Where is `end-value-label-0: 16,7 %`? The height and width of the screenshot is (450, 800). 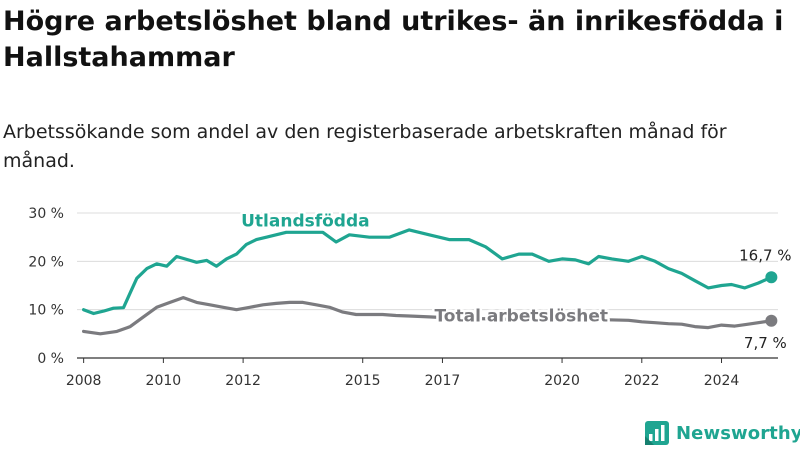
end-value-label-0: 16,7 % is located at coordinates (765, 255).